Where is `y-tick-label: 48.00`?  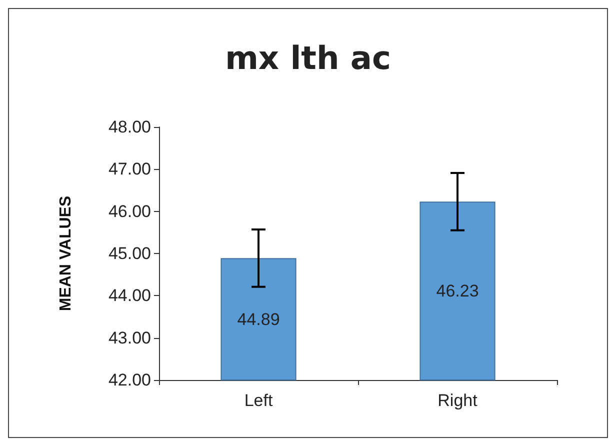
y-tick-label: 48.00 is located at coordinates (129, 127).